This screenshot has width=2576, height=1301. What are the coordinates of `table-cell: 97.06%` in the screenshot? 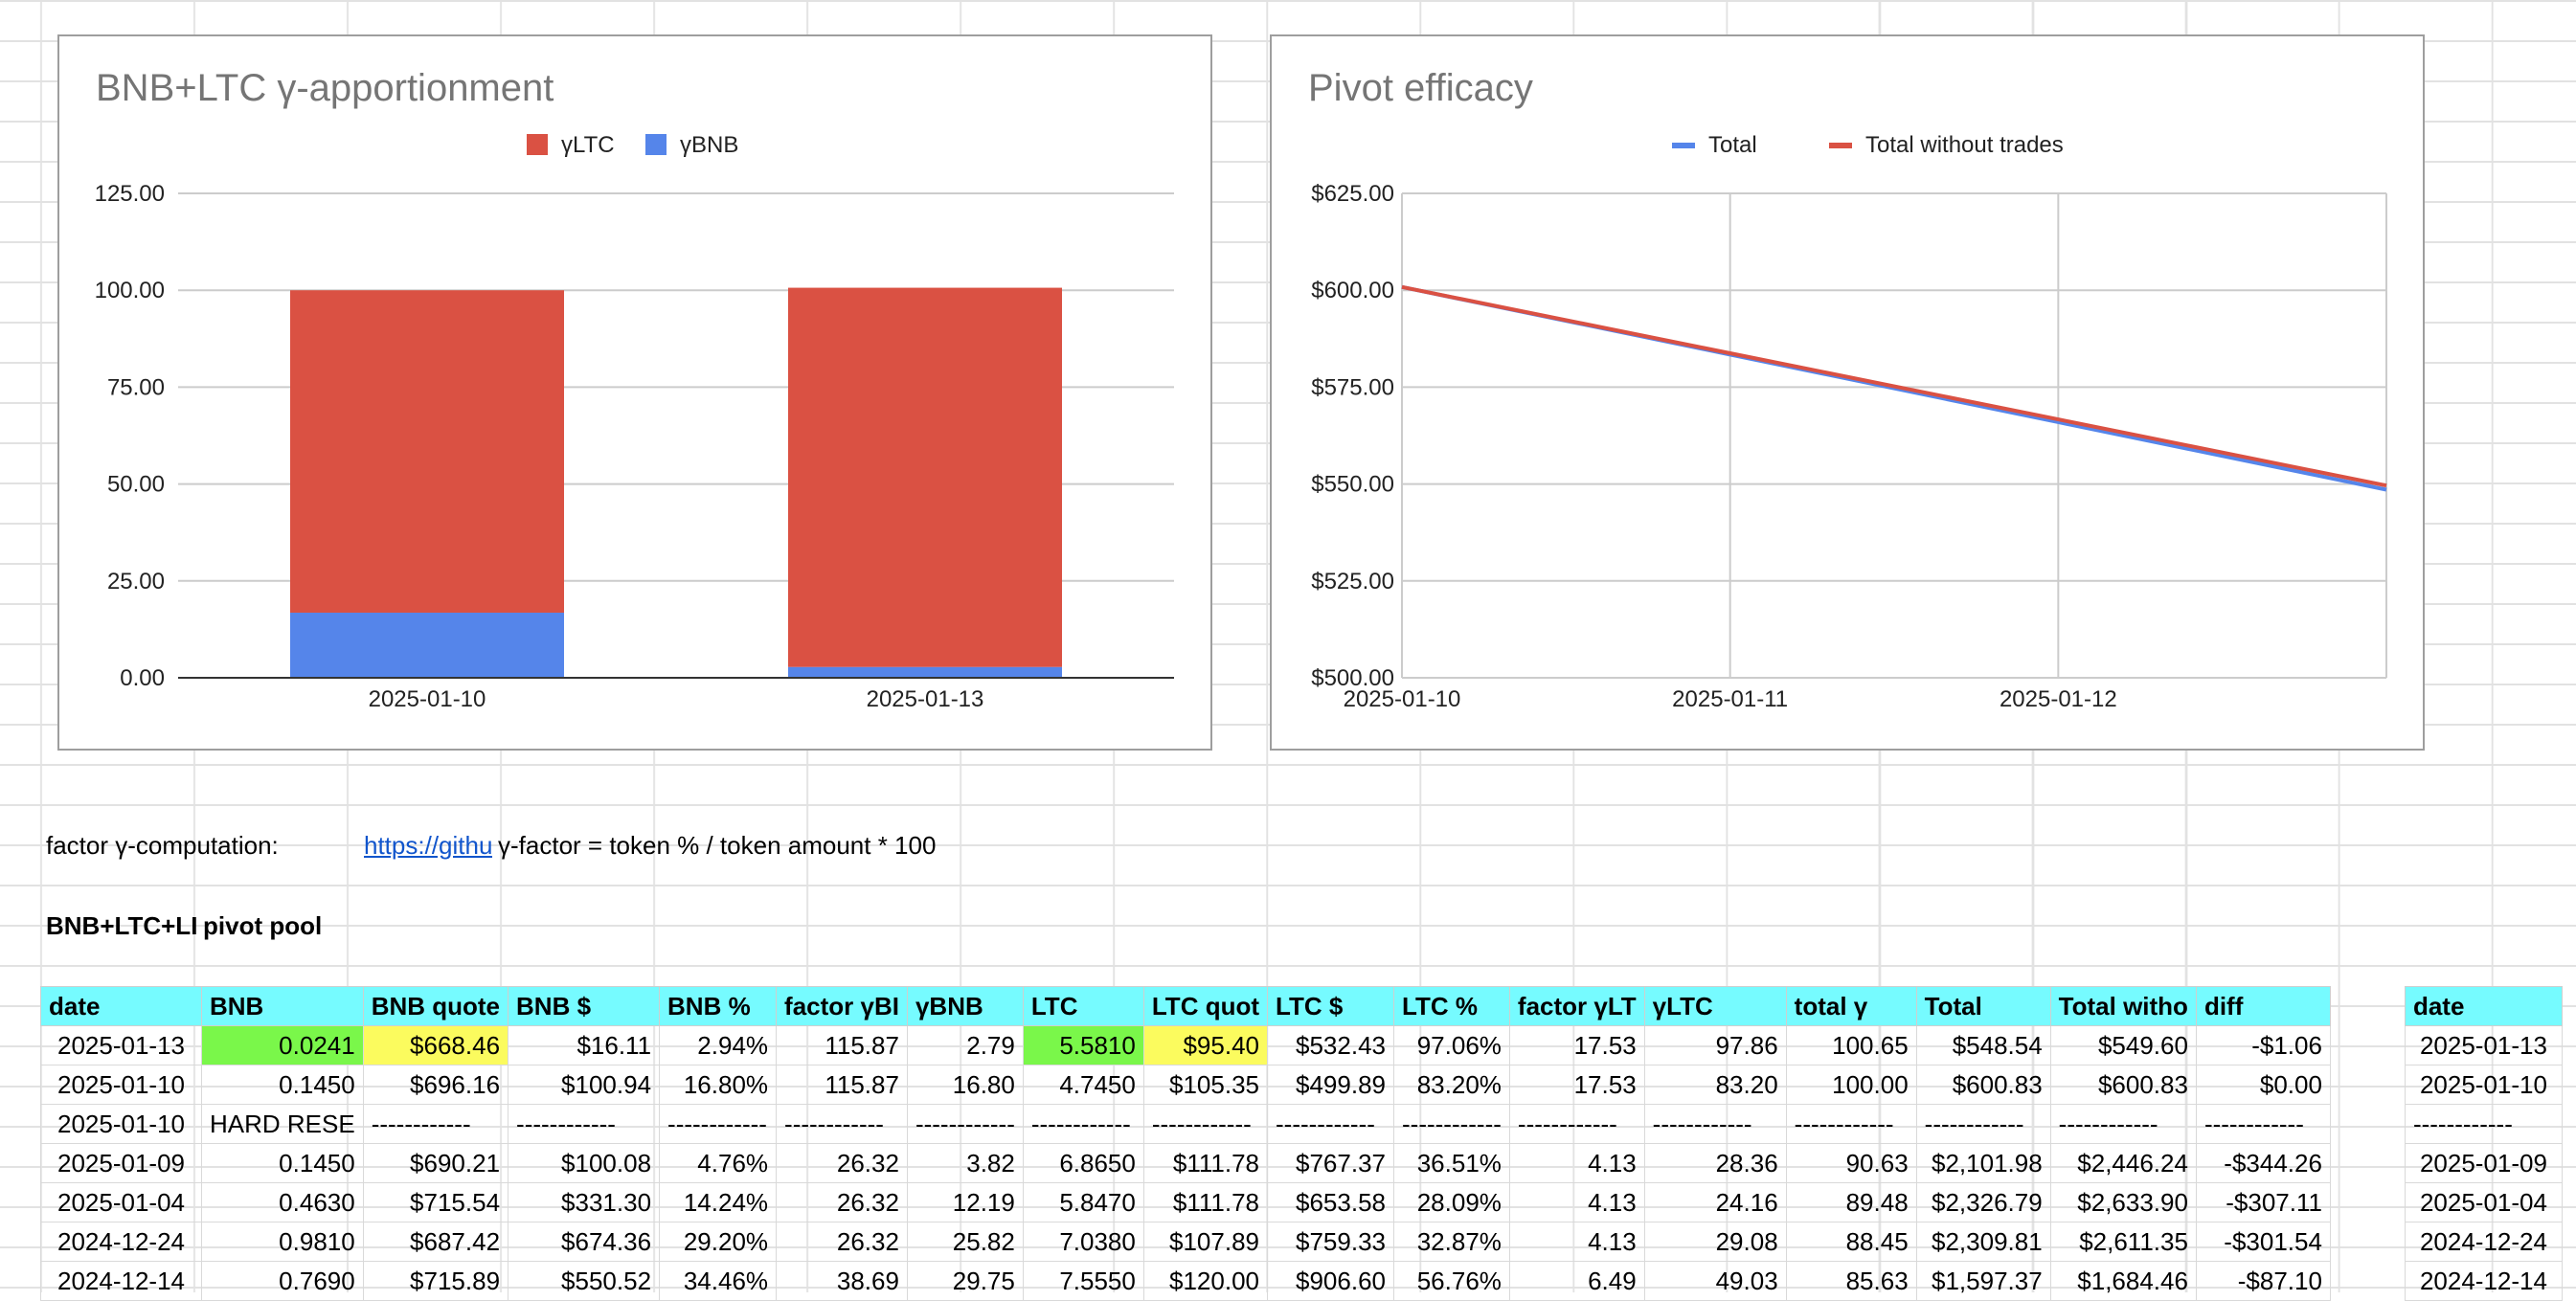 It's located at (1452, 1046).